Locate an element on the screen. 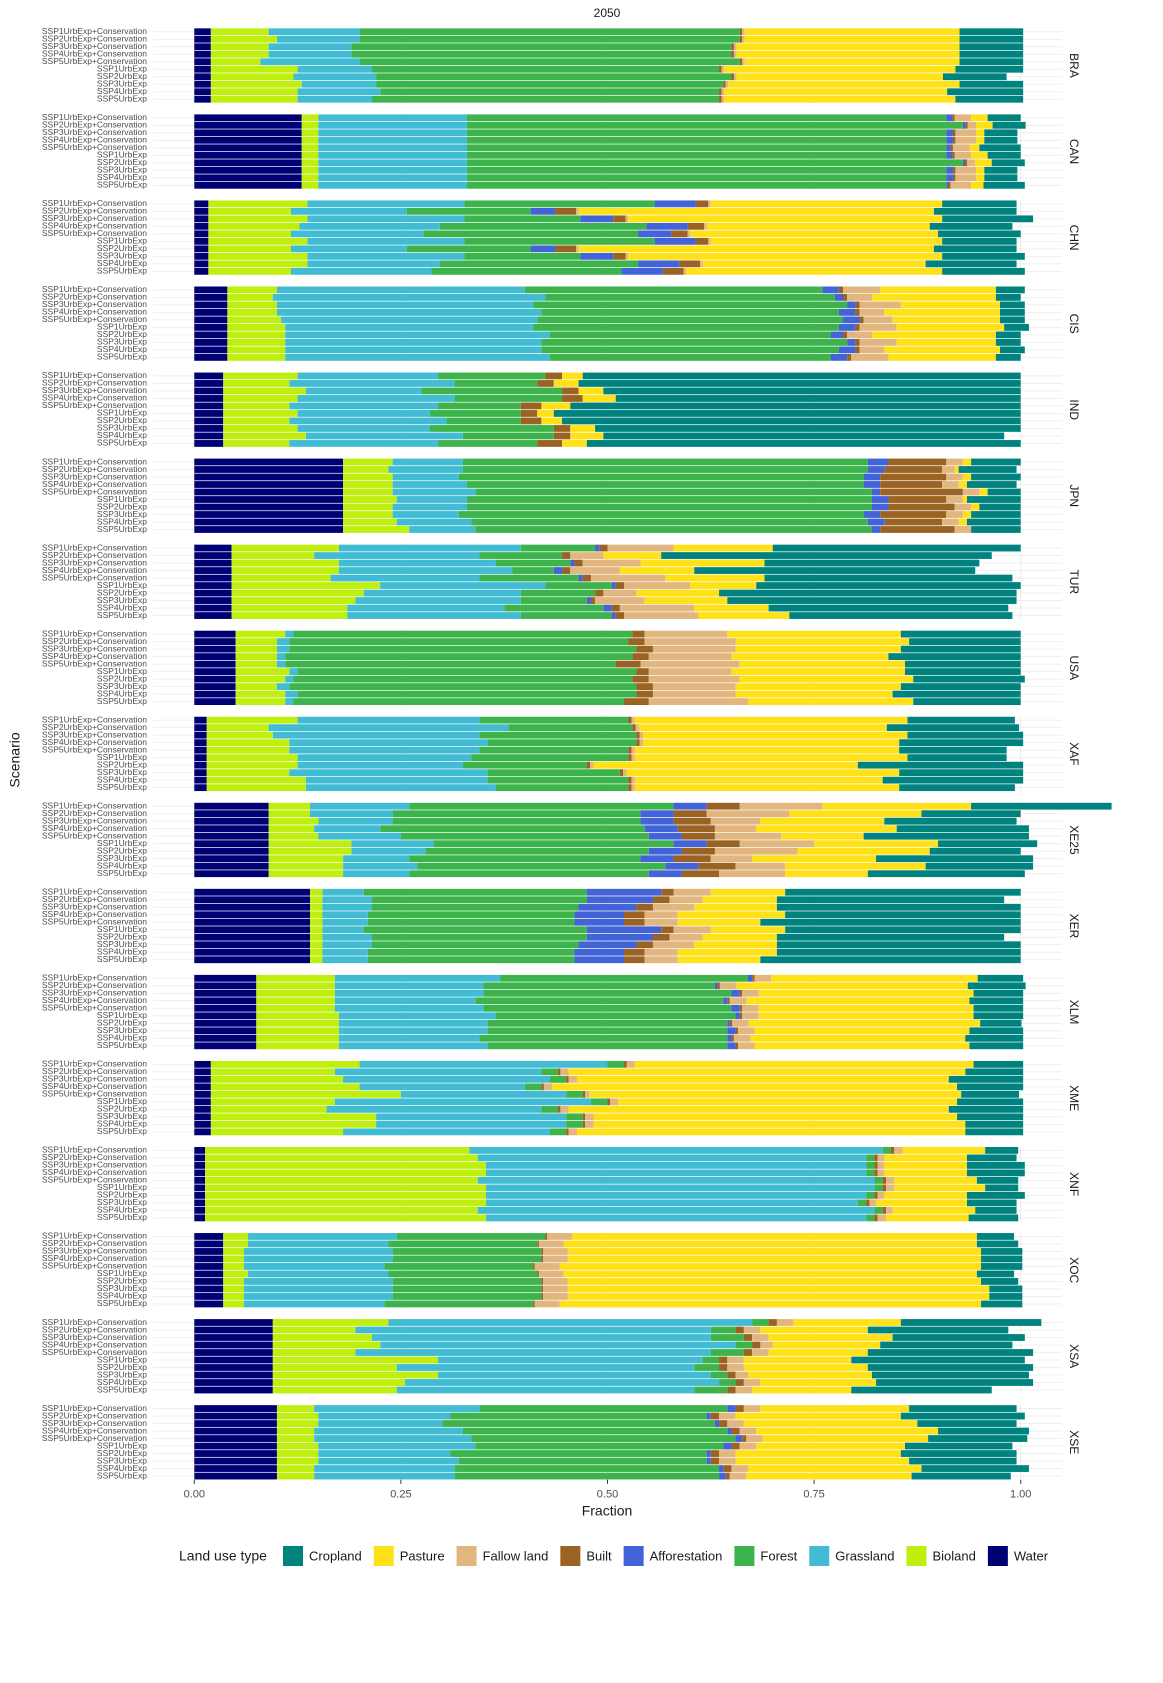 This screenshot has width=1163, height=1683. scenario-label: SSP5UrbExp is located at coordinates (122, 1475).